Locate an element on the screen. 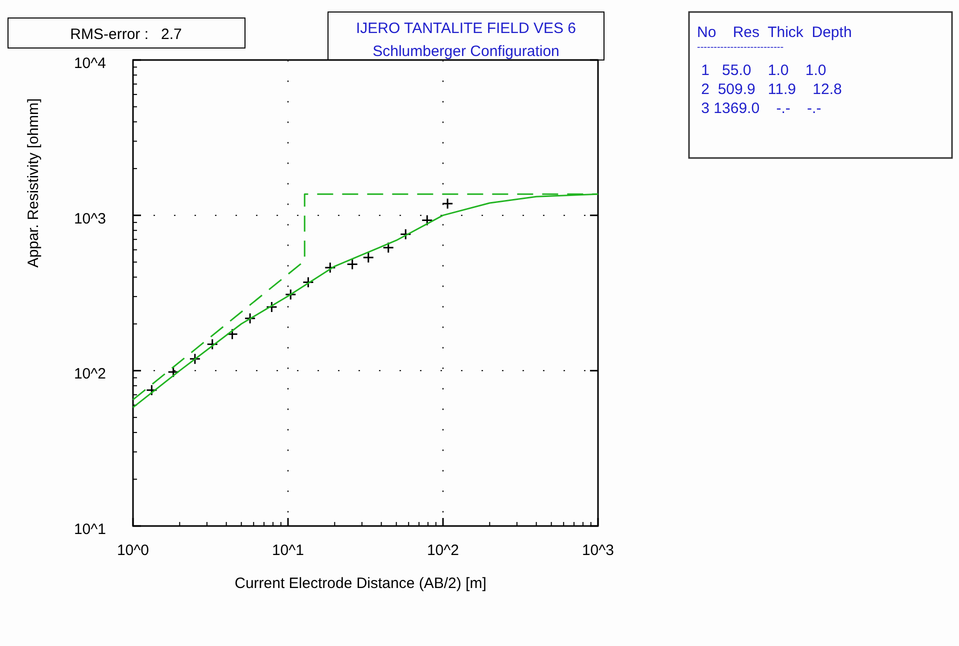 This screenshot has width=959, height=646. text: RMS-error : 2.7 is located at coordinates (126, 34).